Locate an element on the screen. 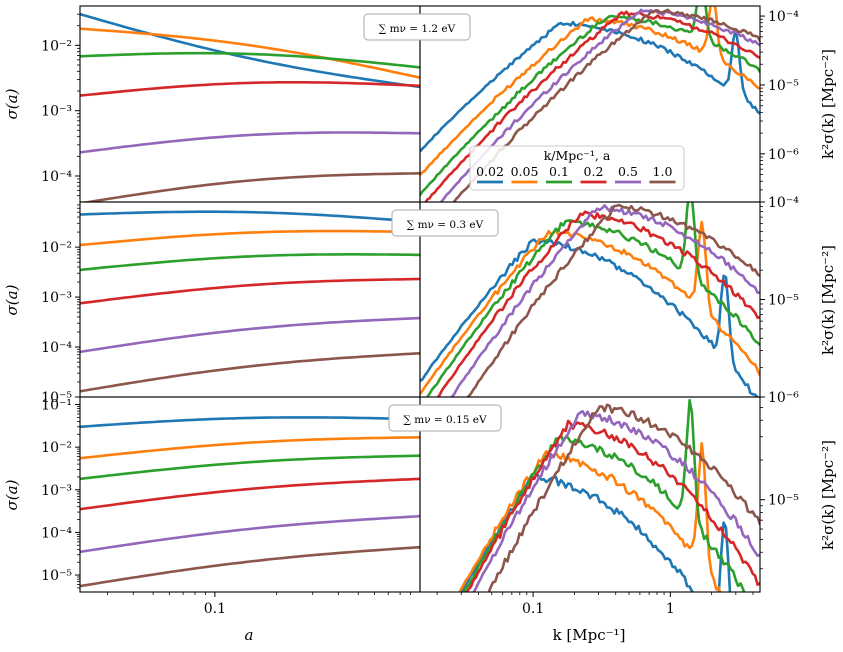 This screenshot has height=652, width=843. legend-entry-0.05: 0.05 is located at coordinates (525, 171).